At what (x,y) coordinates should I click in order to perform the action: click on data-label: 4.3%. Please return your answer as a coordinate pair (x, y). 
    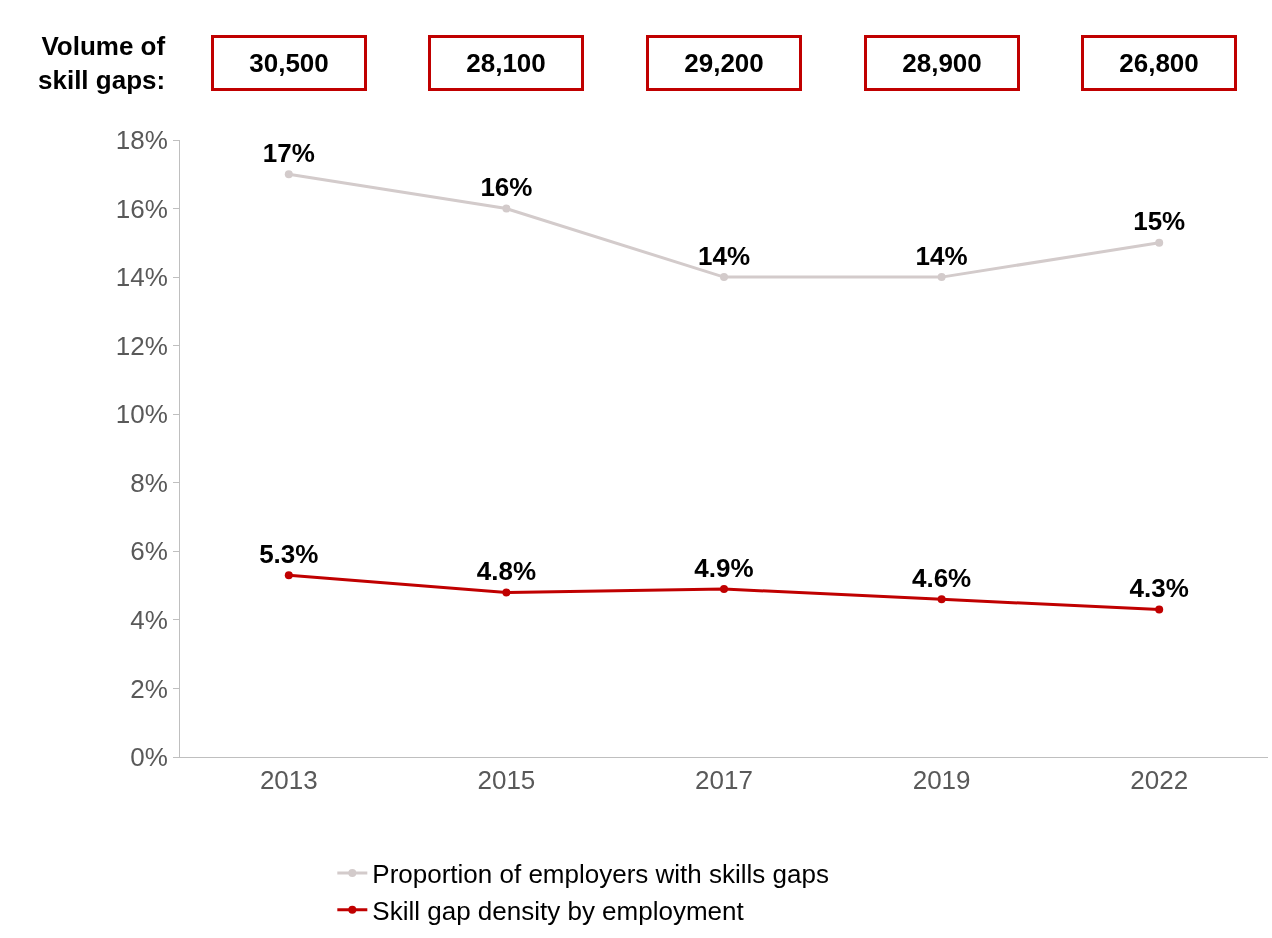
    Looking at the image, I should click on (1159, 588).